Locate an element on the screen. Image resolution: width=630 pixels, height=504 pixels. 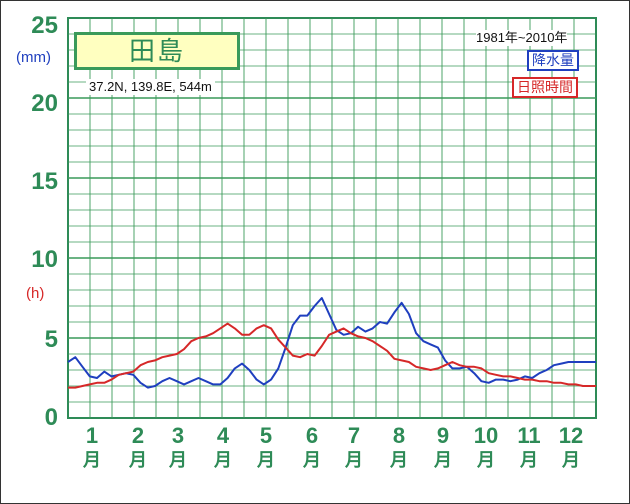
y-unit-precip: (mm) is located at coordinates (33, 57).